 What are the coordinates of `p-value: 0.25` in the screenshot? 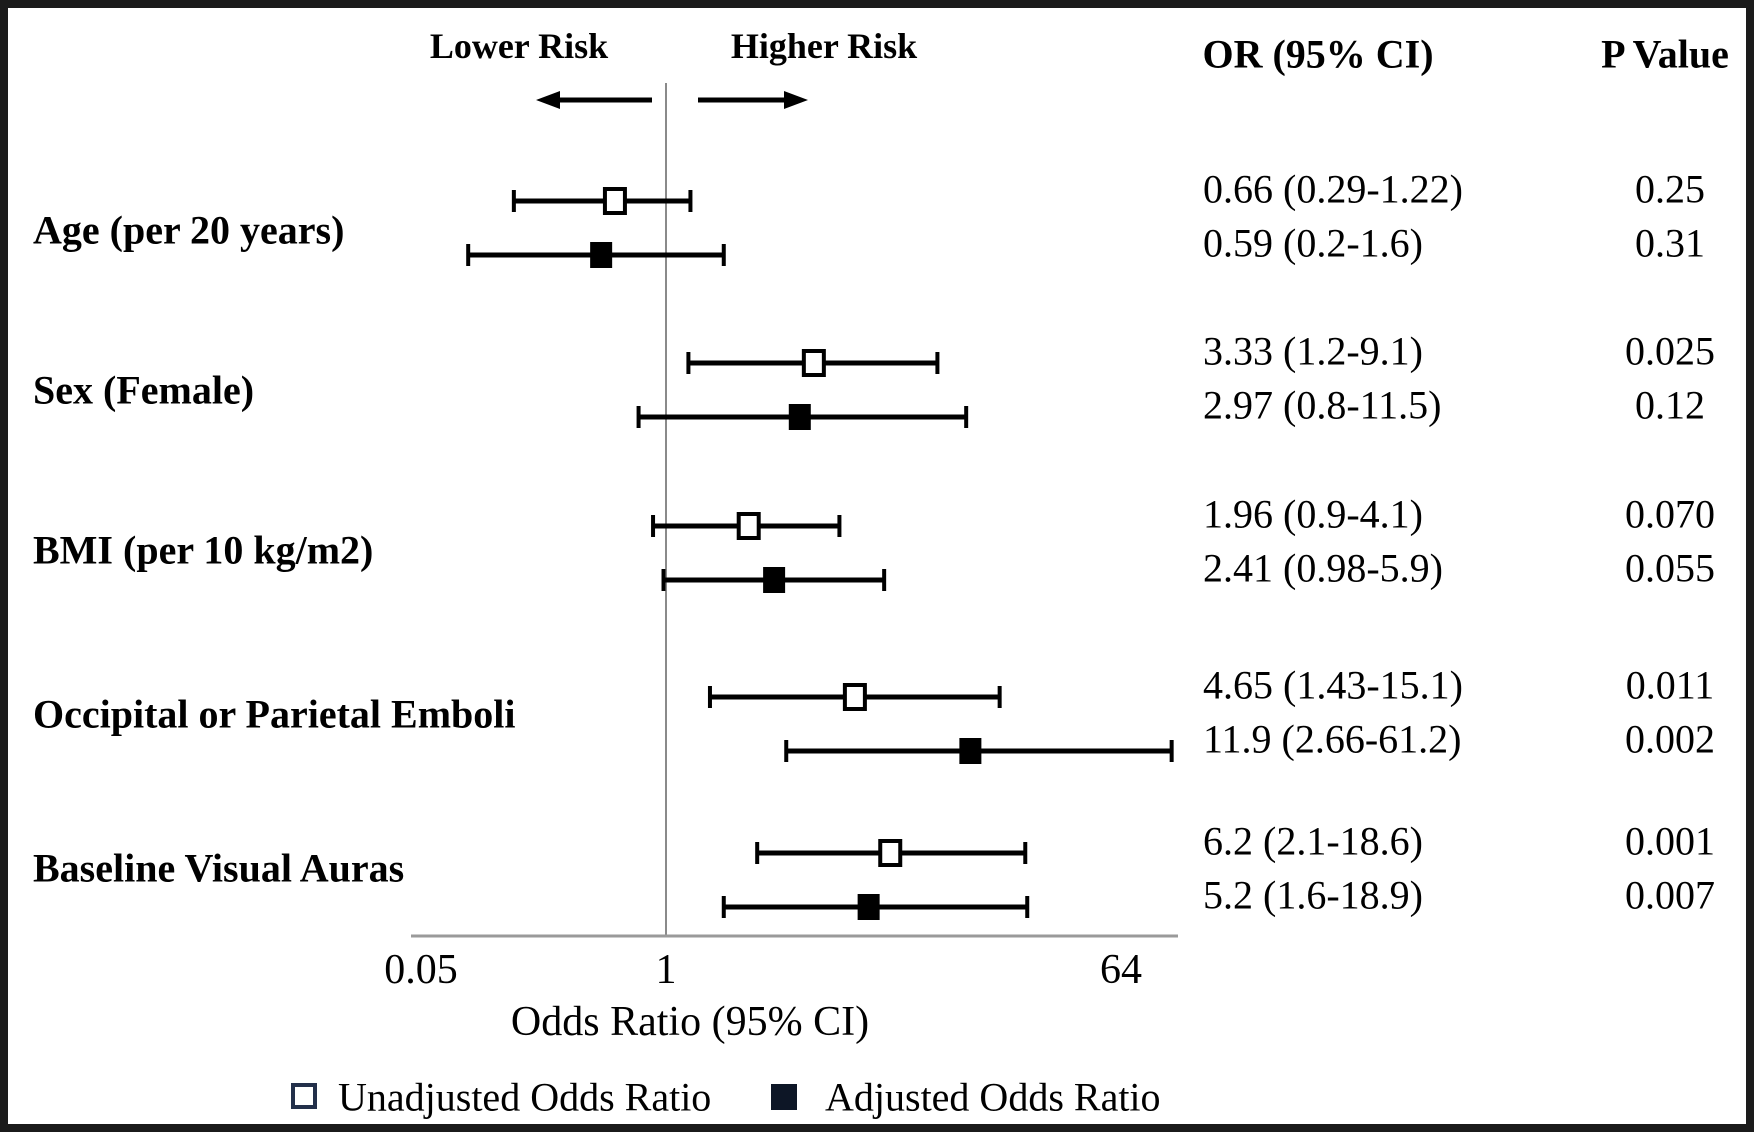 It's located at (1670, 189).